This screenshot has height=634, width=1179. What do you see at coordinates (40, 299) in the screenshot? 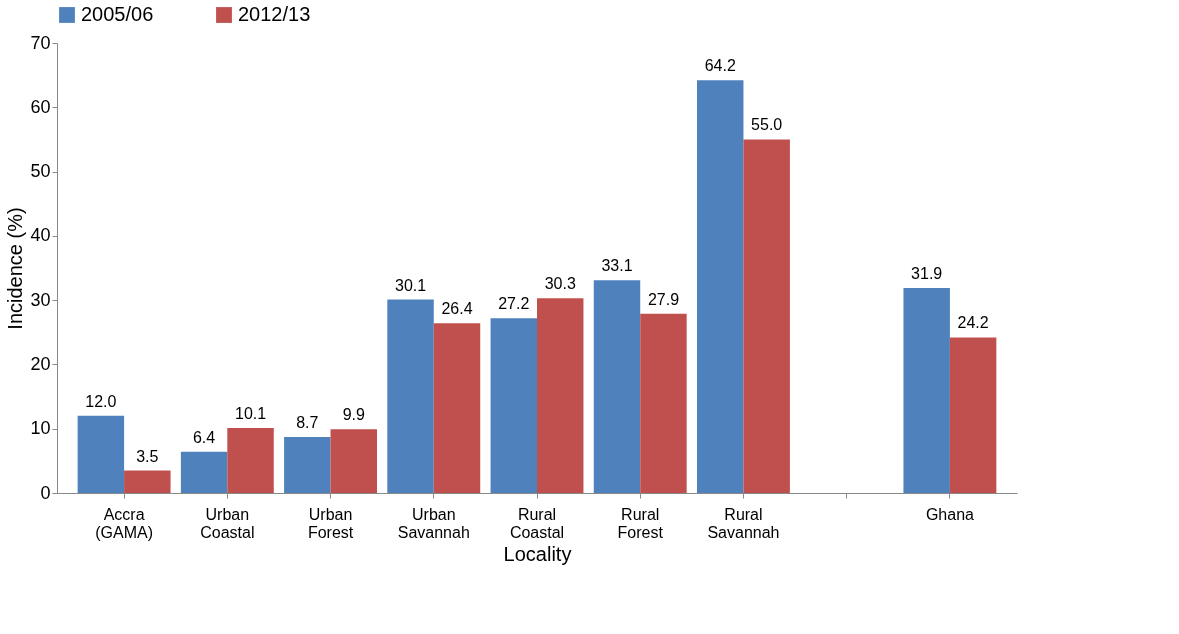
I see `y-tick-label: 30` at bounding box center [40, 299].